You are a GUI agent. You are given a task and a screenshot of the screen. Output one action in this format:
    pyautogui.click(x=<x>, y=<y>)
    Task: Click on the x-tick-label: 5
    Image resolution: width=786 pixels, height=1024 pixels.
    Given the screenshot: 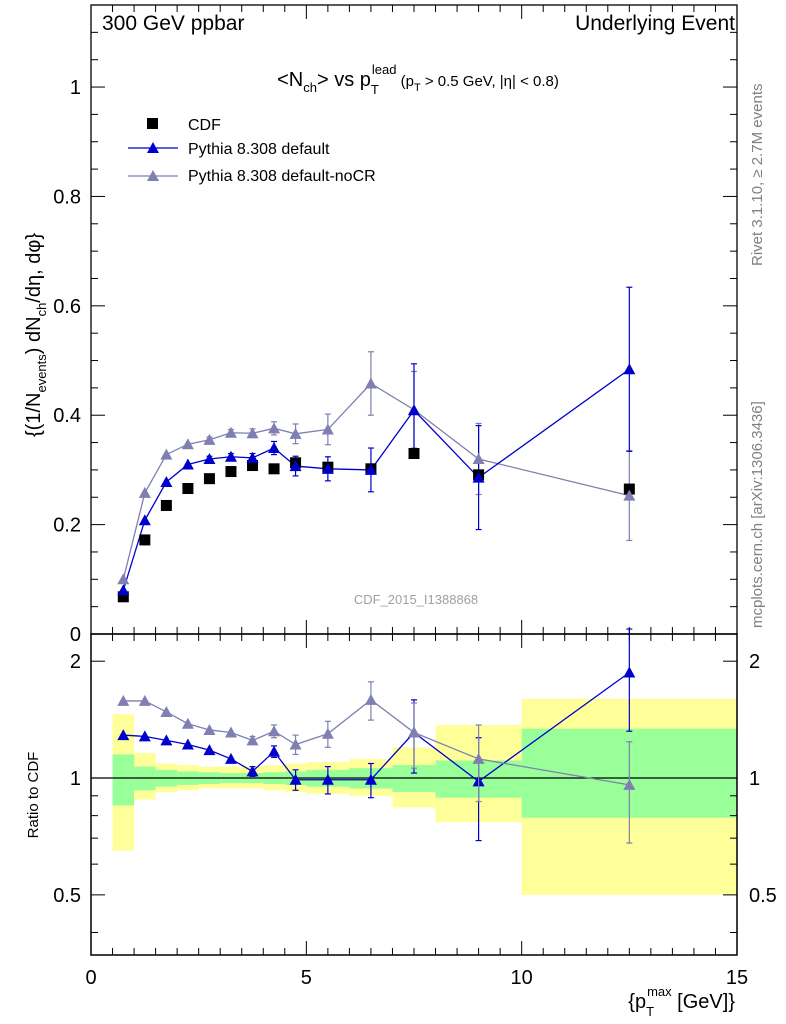 What is the action you would take?
    pyautogui.click(x=306, y=978)
    